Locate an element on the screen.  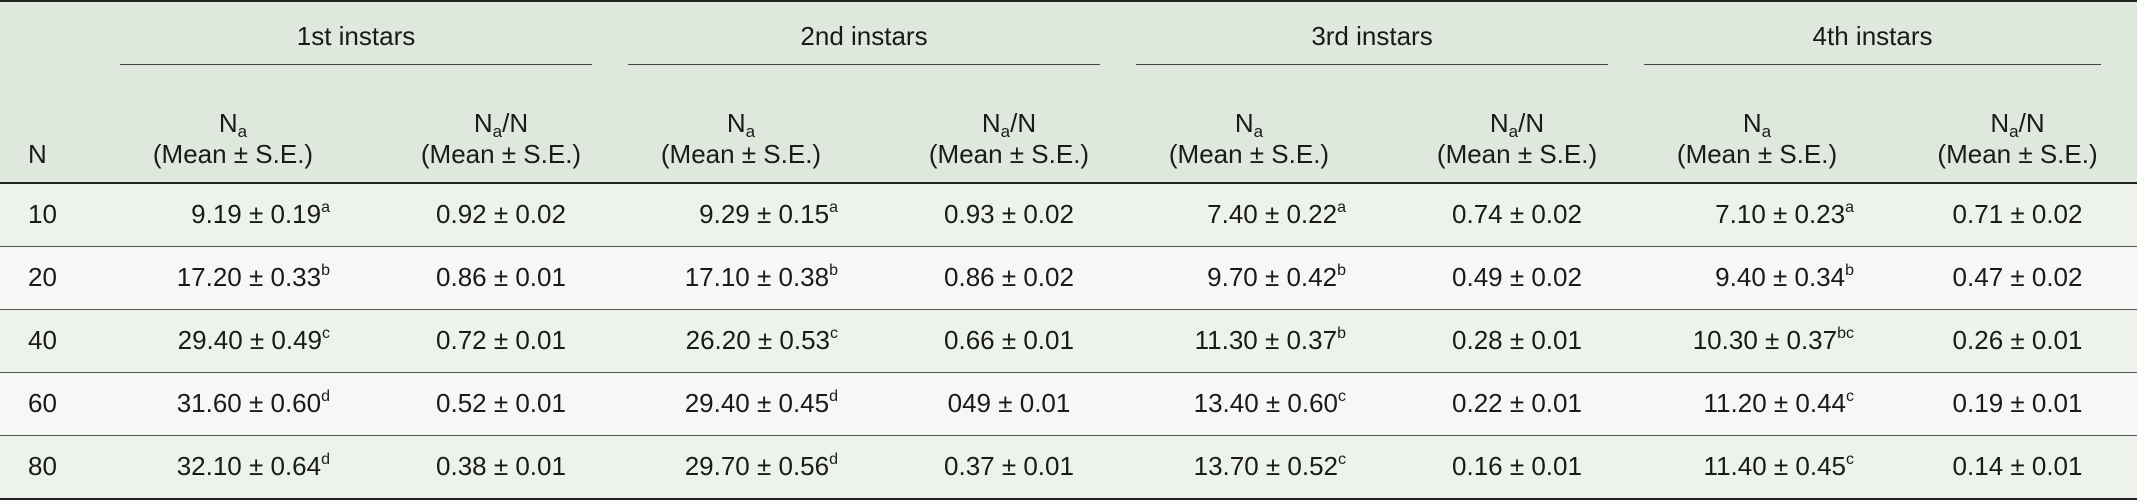
ratio-cell: 0.16 ± 0.01 is located at coordinates (1517, 467).